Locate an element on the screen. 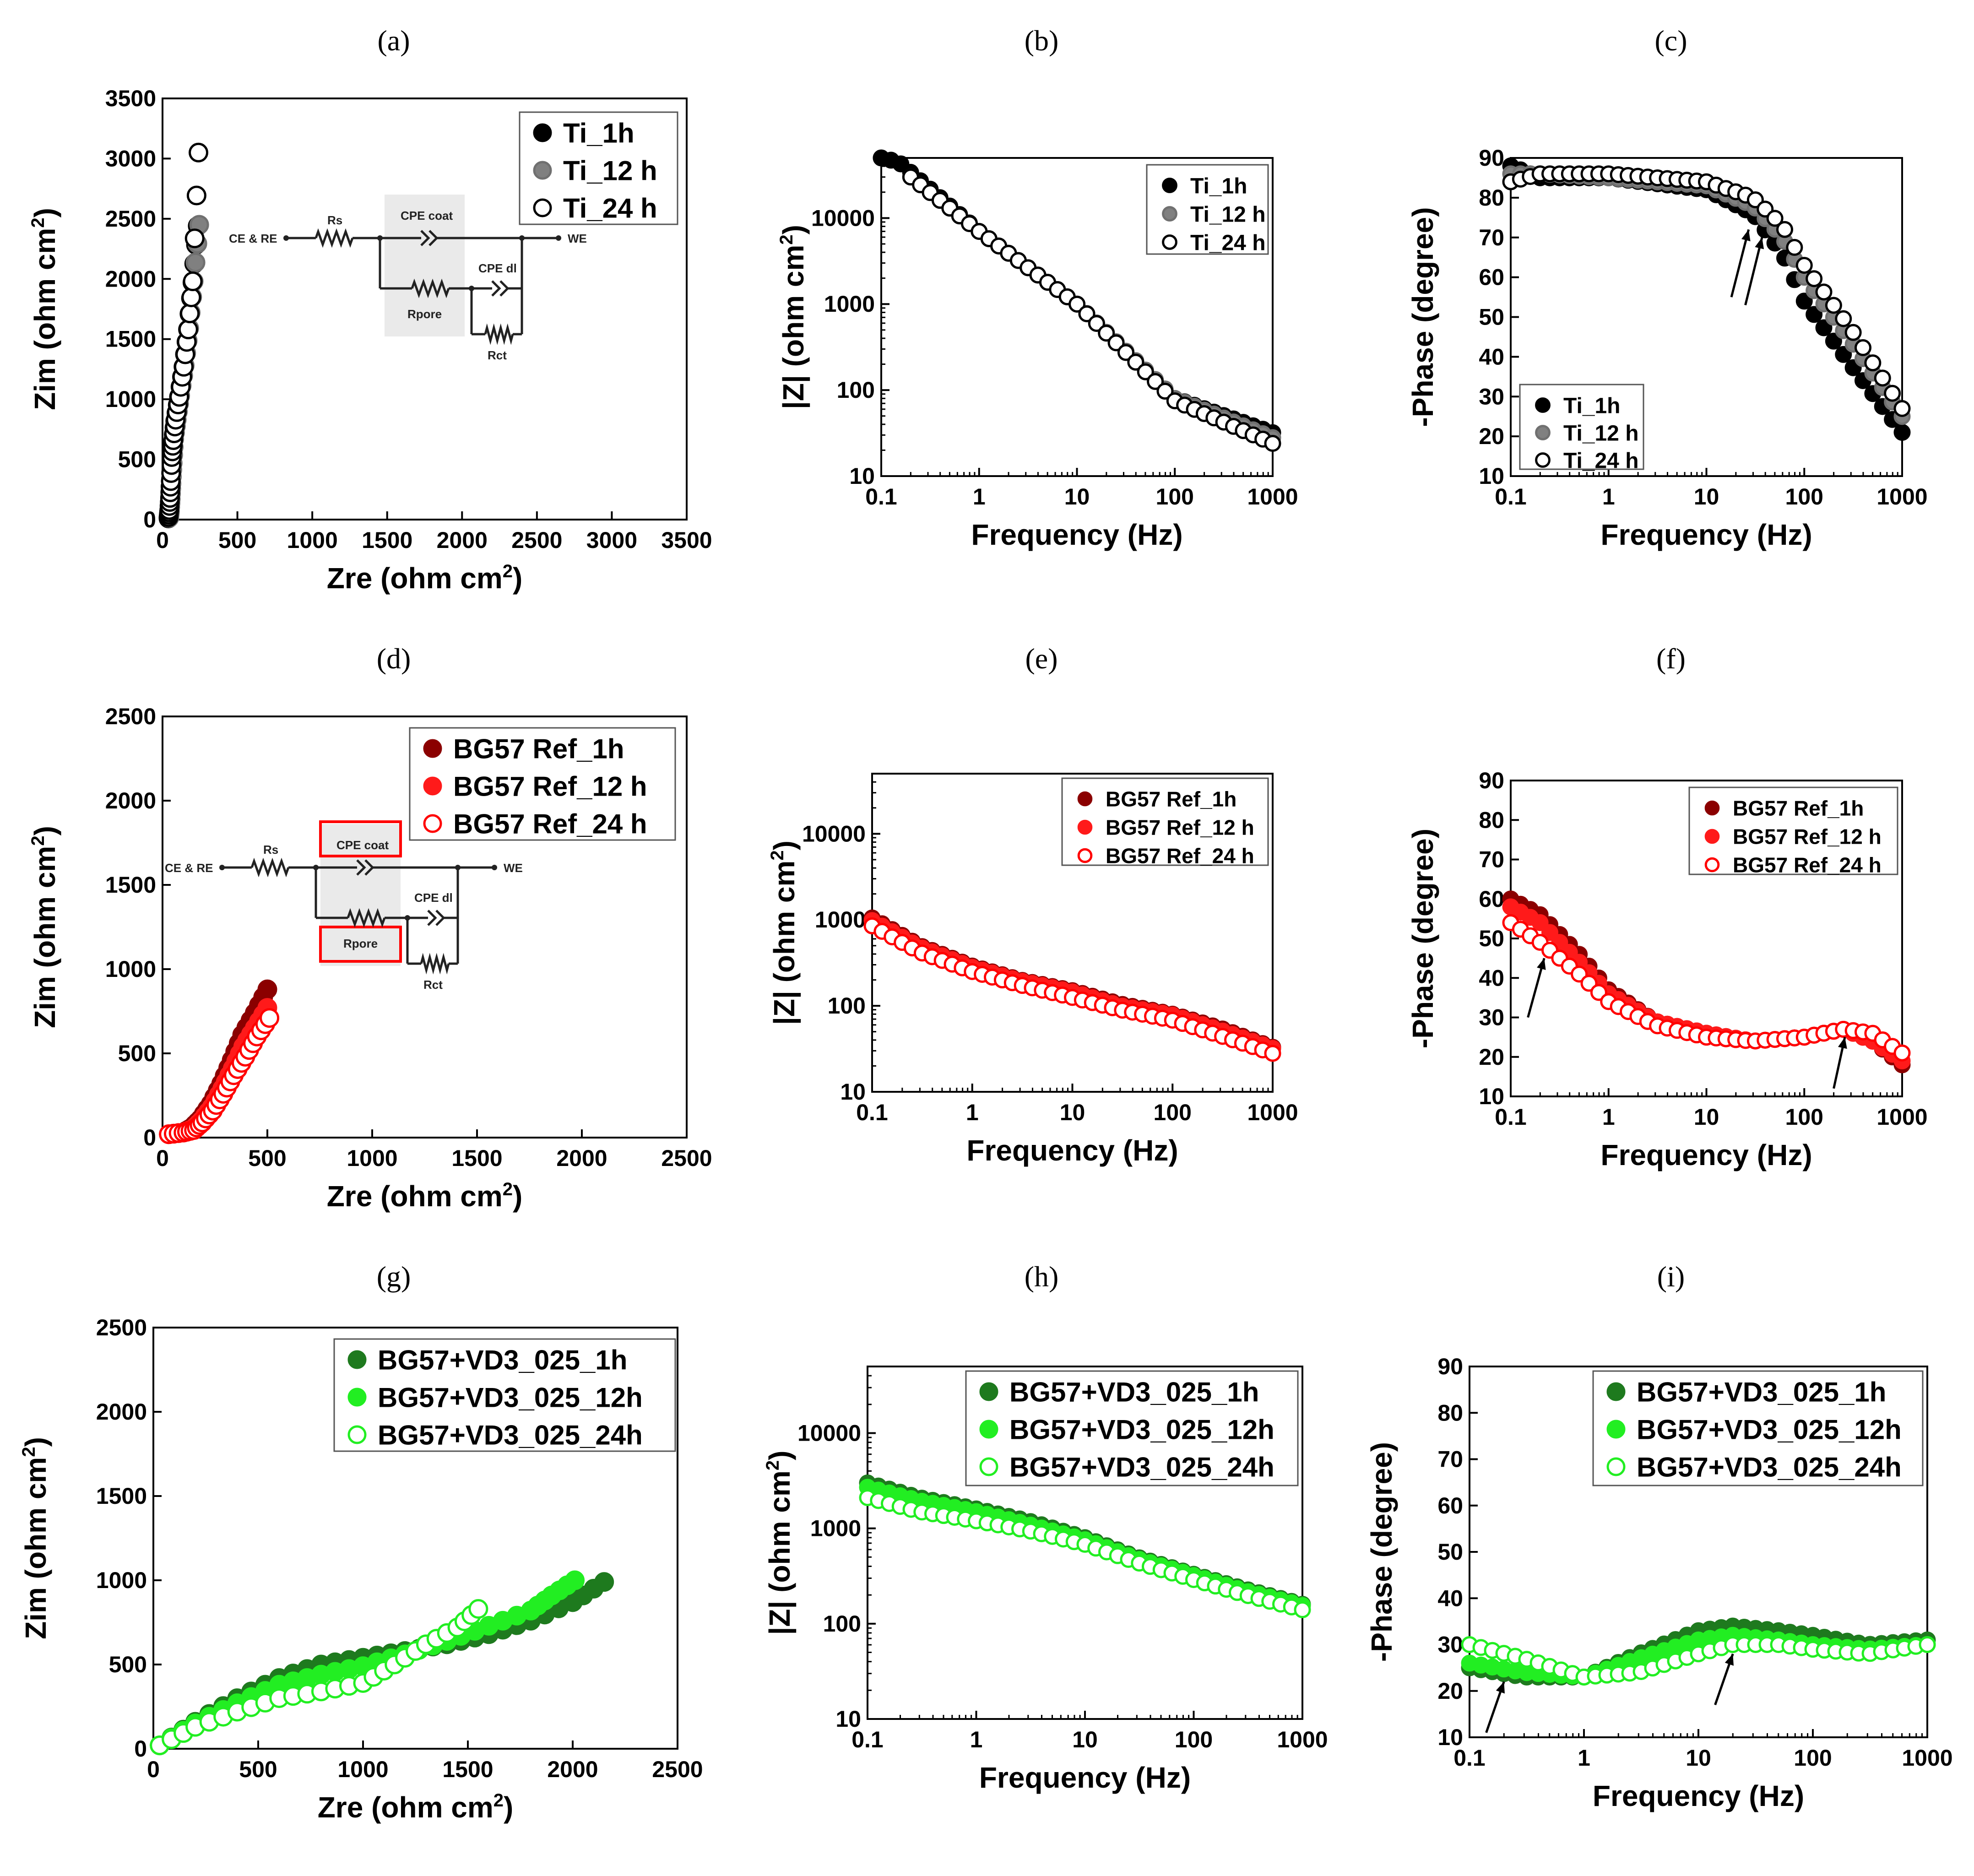 Image resolution: width=1974 pixels, height=1876 pixels. circuit-highlight-rpore is located at coordinates (360, 944).